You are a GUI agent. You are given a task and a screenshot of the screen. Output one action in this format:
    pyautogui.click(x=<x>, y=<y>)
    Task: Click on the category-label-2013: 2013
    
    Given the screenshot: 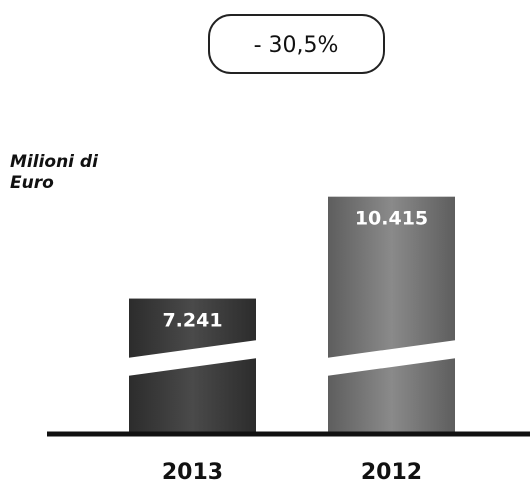 What is the action you would take?
    pyautogui.click(x=192, y=472)
    